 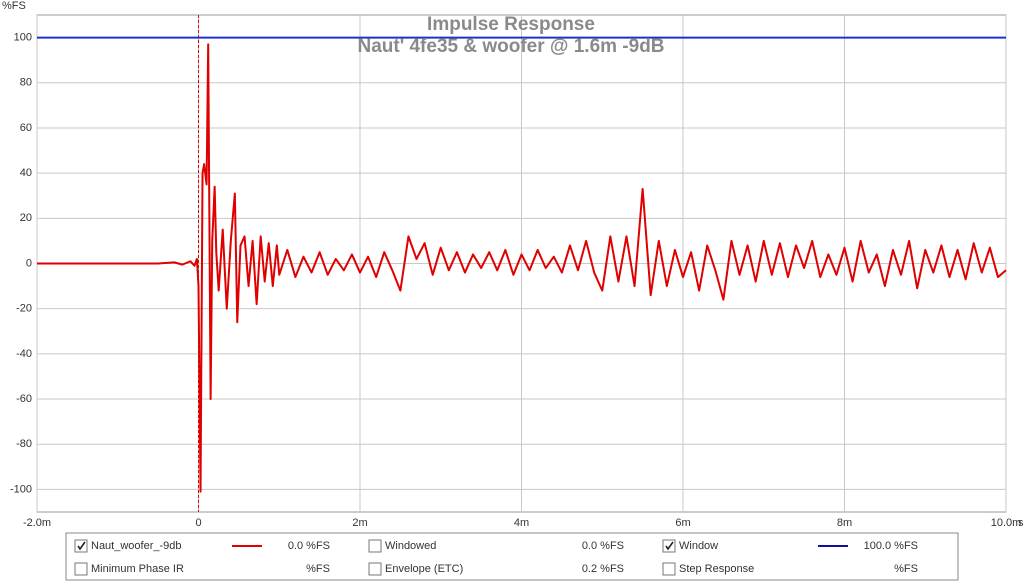 What do you see at coordinates (137, 569) in the screenshot?
I see `legend-label: Minimum Phase IR` at bounding box center [137, 569].